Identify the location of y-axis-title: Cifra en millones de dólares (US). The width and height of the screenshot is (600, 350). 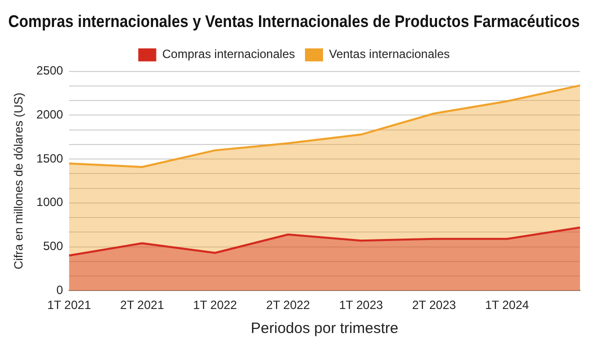
(19, 181).